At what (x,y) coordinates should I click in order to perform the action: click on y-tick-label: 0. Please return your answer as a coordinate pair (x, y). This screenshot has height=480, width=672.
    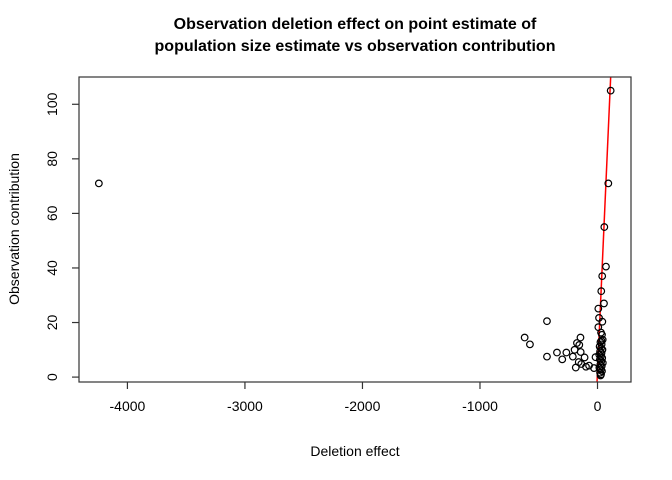
    Looking at the image, I should click on (52, 377).